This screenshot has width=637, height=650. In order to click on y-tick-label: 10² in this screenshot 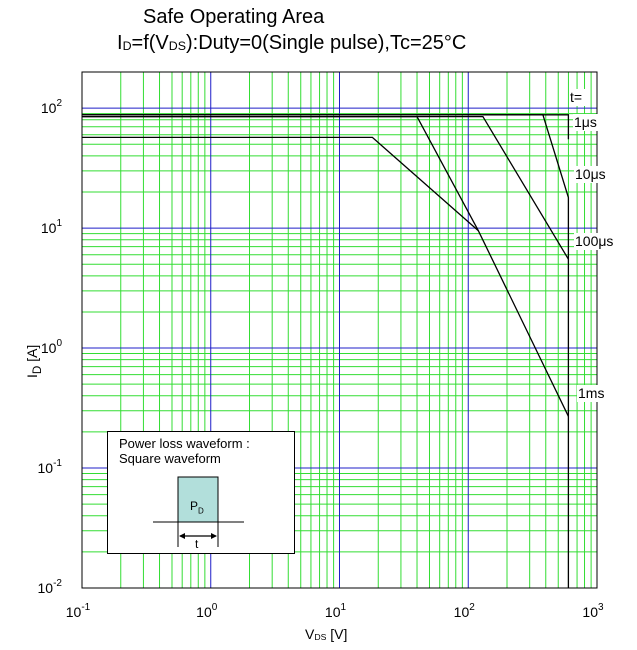, I will do `click(52, 107)`.